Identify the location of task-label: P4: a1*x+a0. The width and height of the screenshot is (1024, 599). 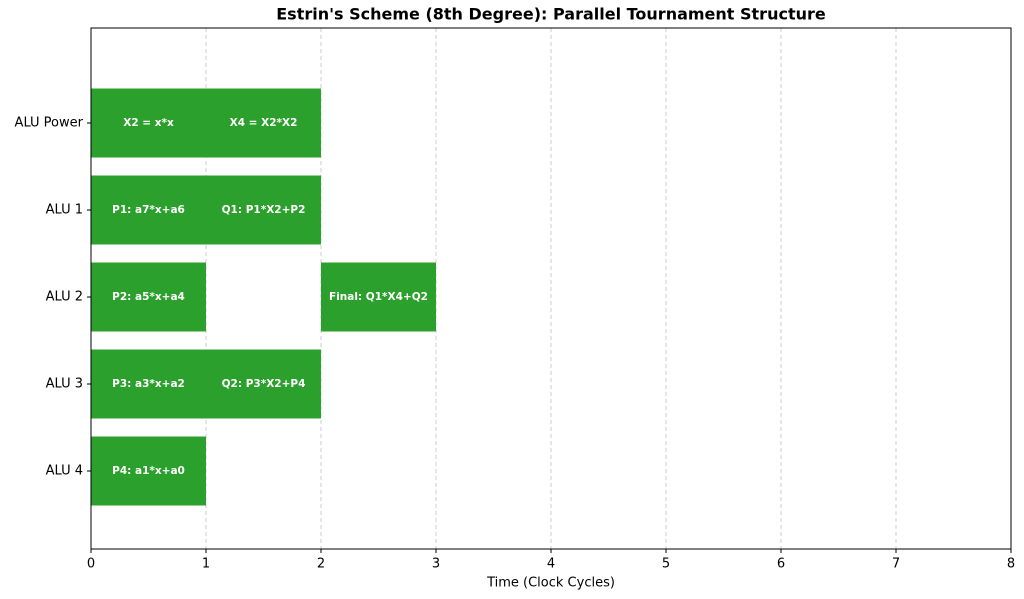
(148, 471).